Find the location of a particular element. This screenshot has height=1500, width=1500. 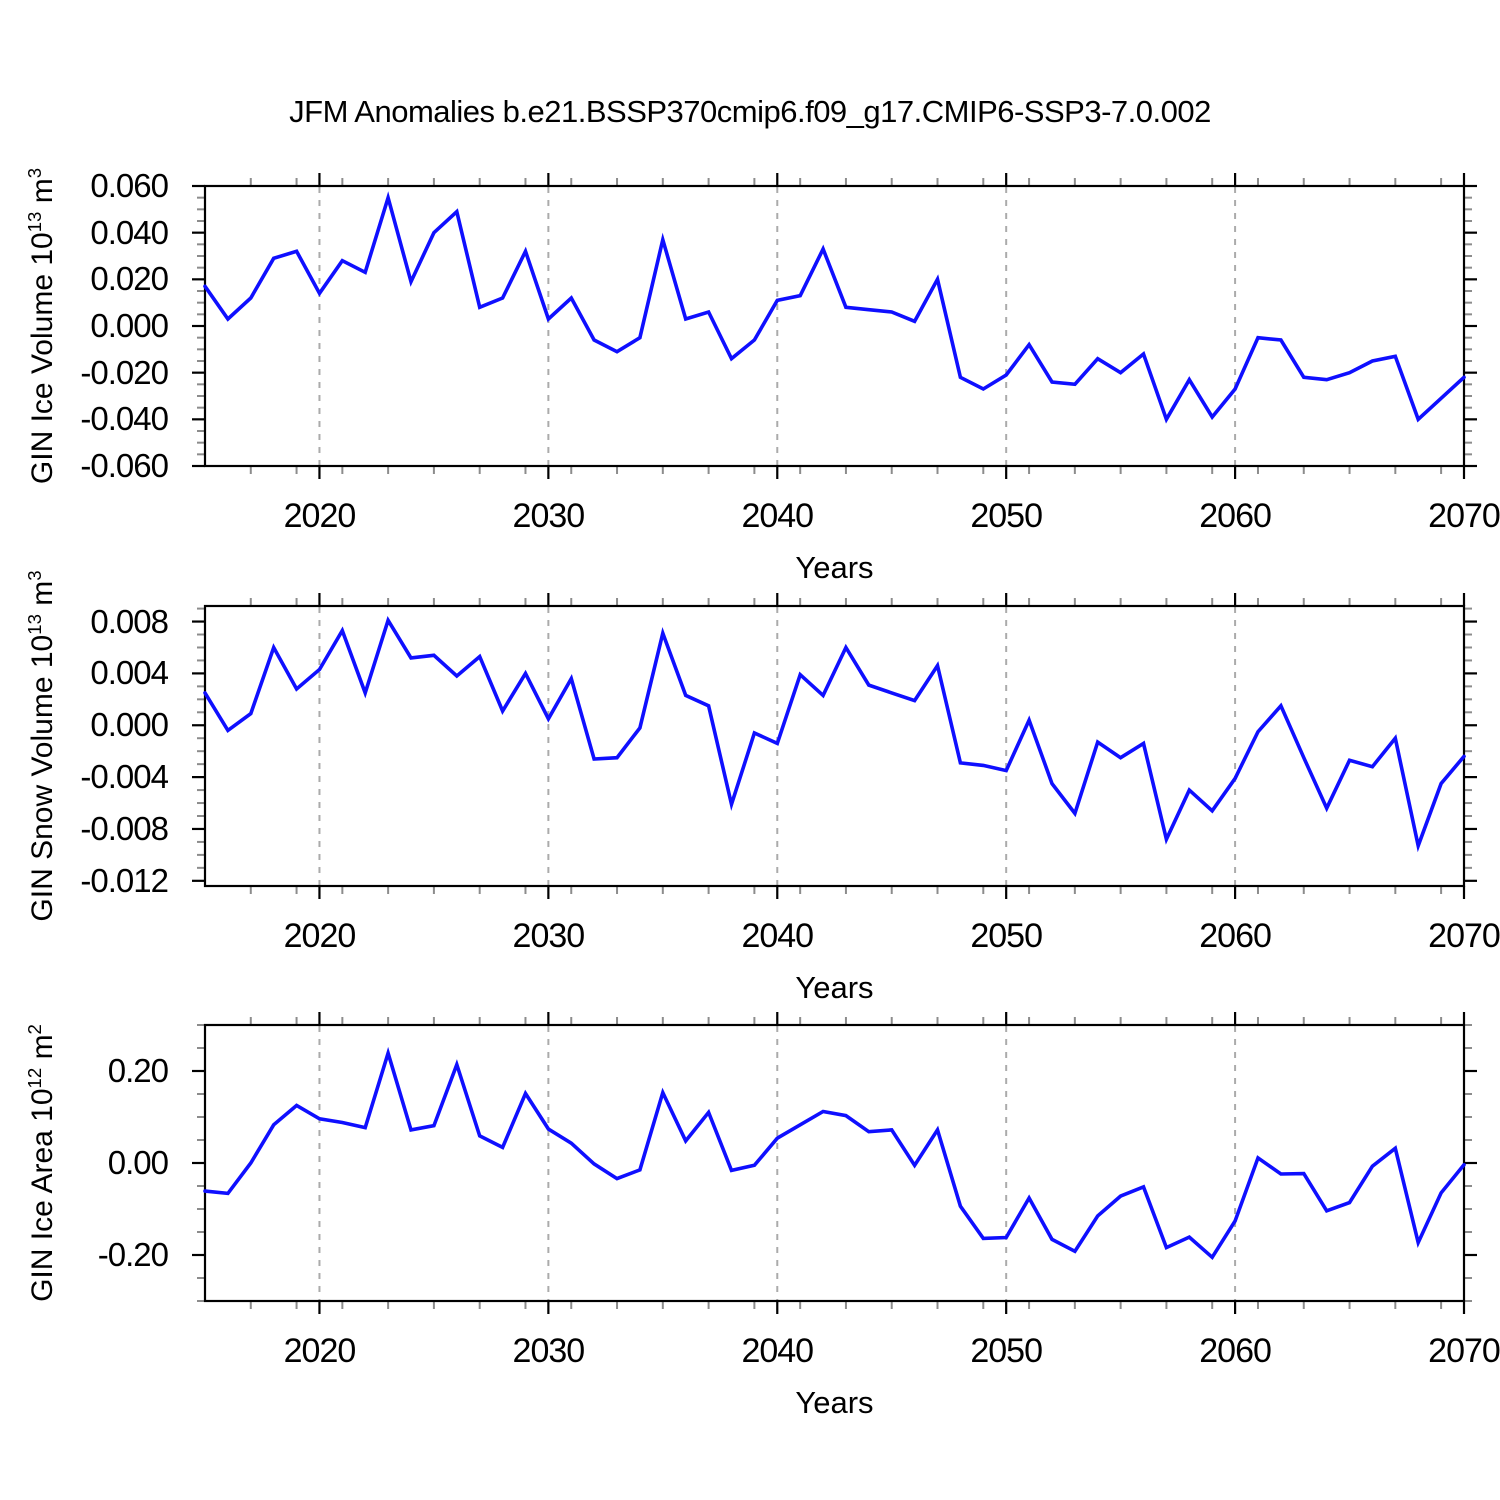

y-tick-label: -0.008 is located at coordinates (124, 828).